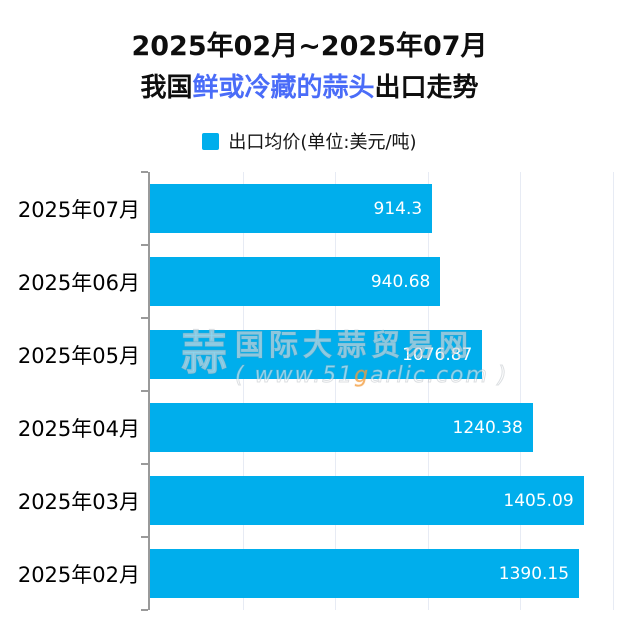 The width and height of the screenshot is (619, 622). Describe the element at coordinates (534, 573) in the screenshot. I see `bar-value-label: 1390.15` at that location.